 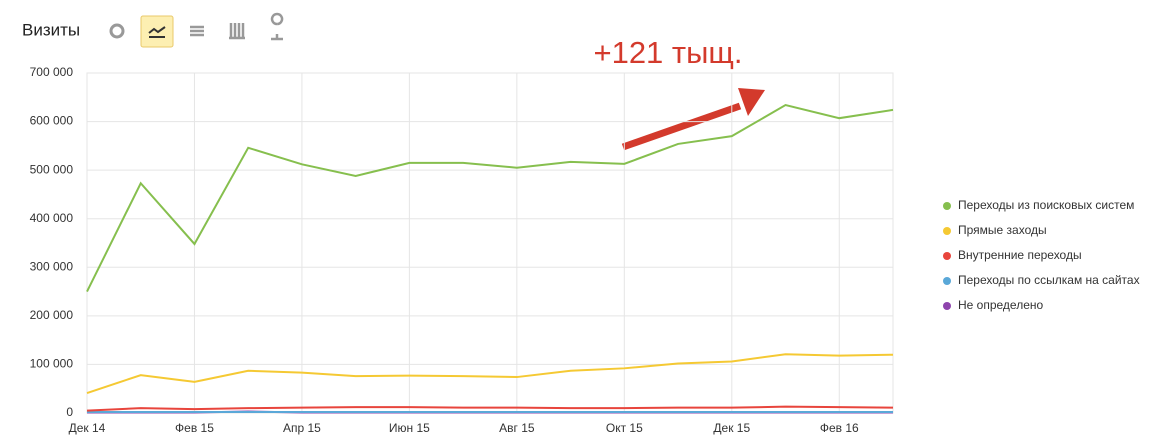 What do you see at coordinates (839, 428) in the screenshot?
I see `x-tick-label: Фев 16` at bounding box center [839, 428].